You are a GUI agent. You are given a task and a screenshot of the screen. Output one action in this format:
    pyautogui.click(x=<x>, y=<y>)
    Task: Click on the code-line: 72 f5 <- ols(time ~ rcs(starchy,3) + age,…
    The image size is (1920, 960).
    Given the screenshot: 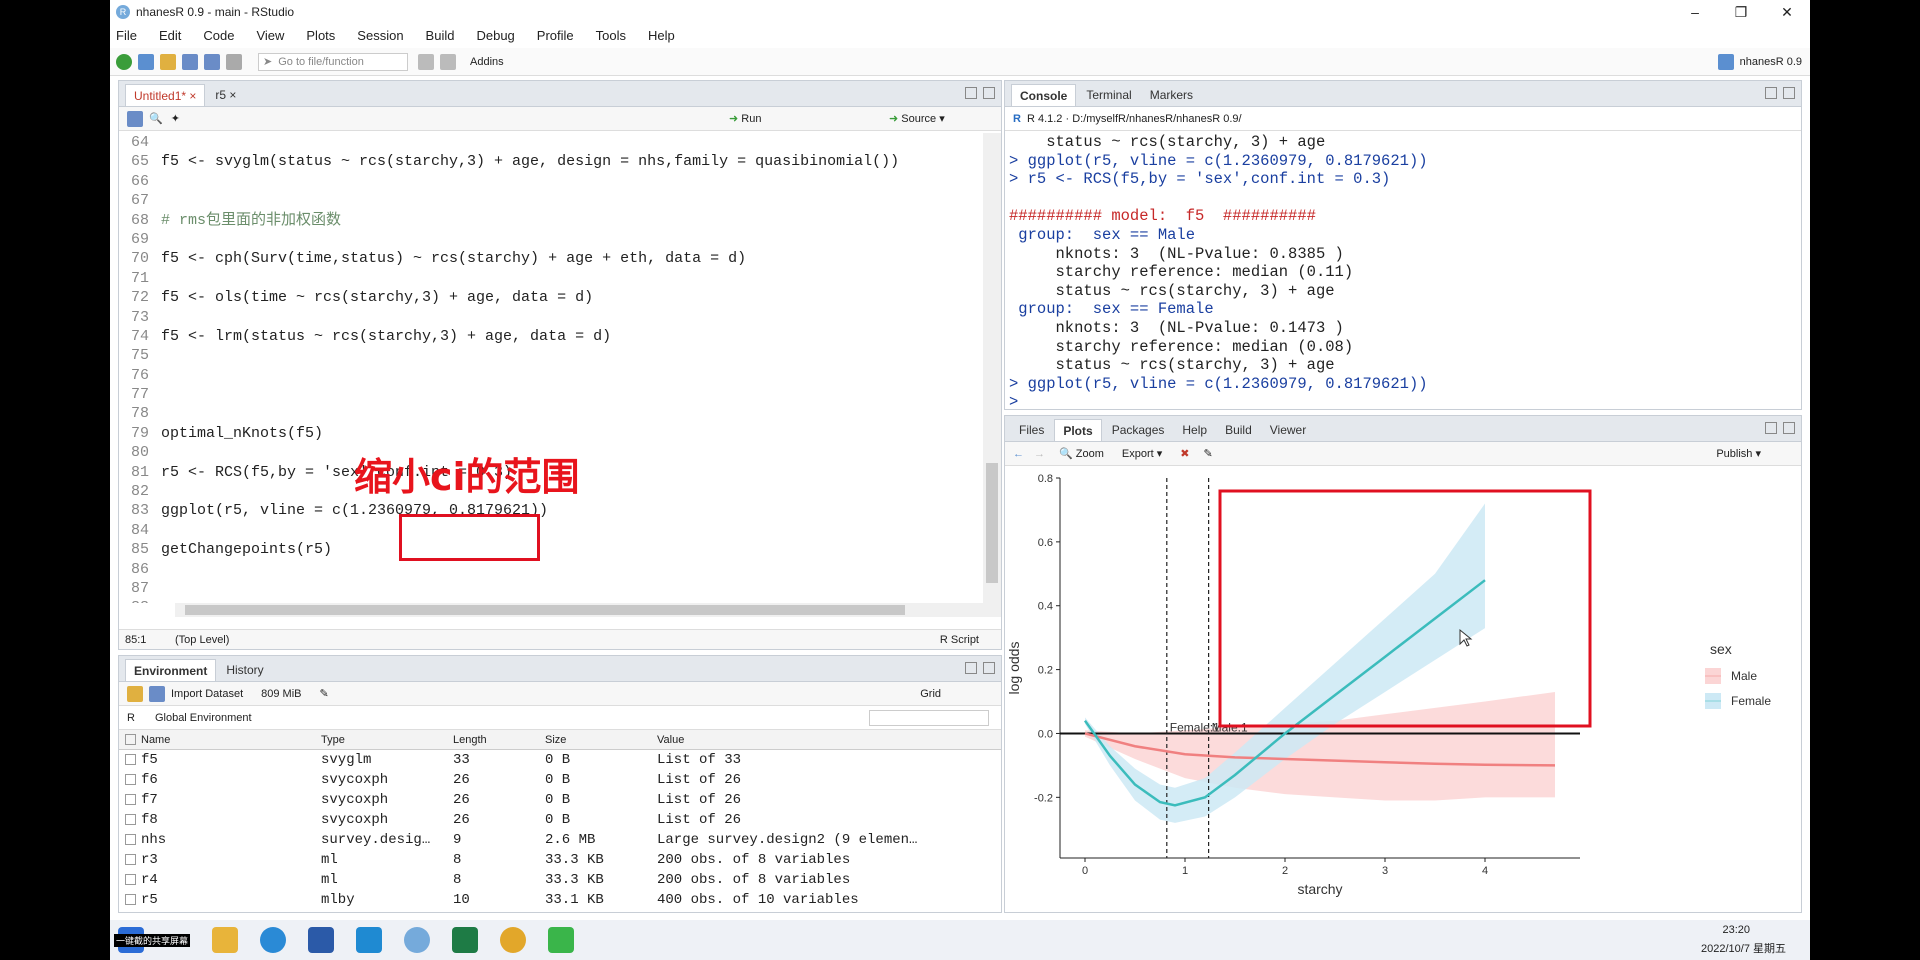 What is the action you would take?
    pyautogui.click(x=551, y=297)
    